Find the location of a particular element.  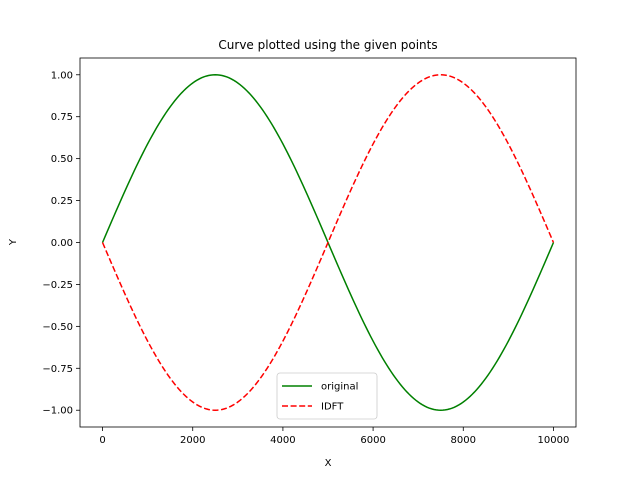

legend-label: IDFT is located at coordinates (332, 407).